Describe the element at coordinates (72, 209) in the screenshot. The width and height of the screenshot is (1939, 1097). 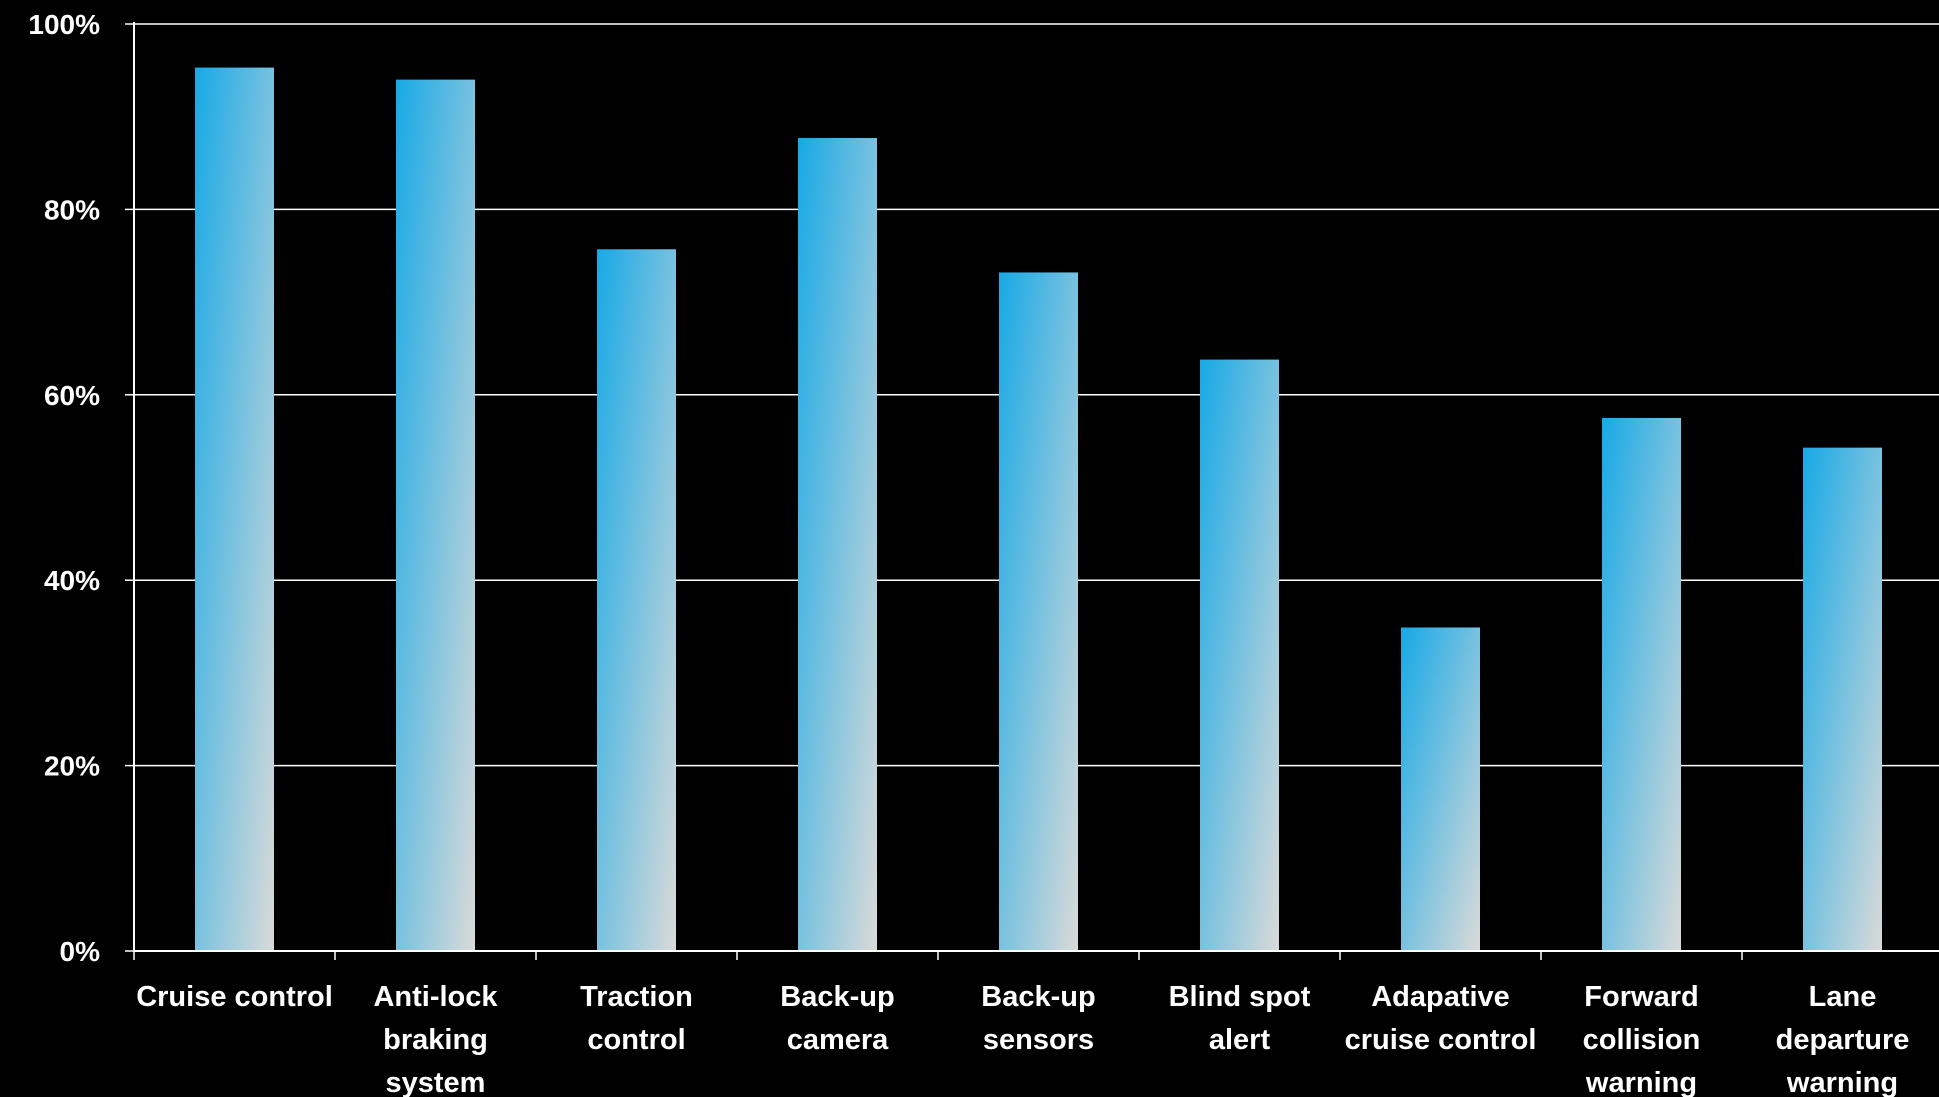
I see `y-tick-label: 80%` at that location.